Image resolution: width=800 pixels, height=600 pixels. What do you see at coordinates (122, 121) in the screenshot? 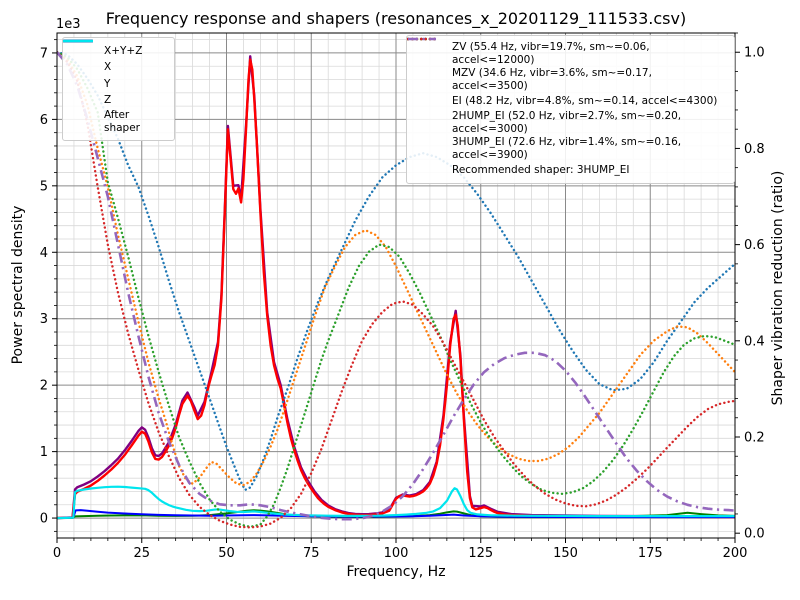
I see `legend-item-label: After shaper` at bounding box center [122, 121].